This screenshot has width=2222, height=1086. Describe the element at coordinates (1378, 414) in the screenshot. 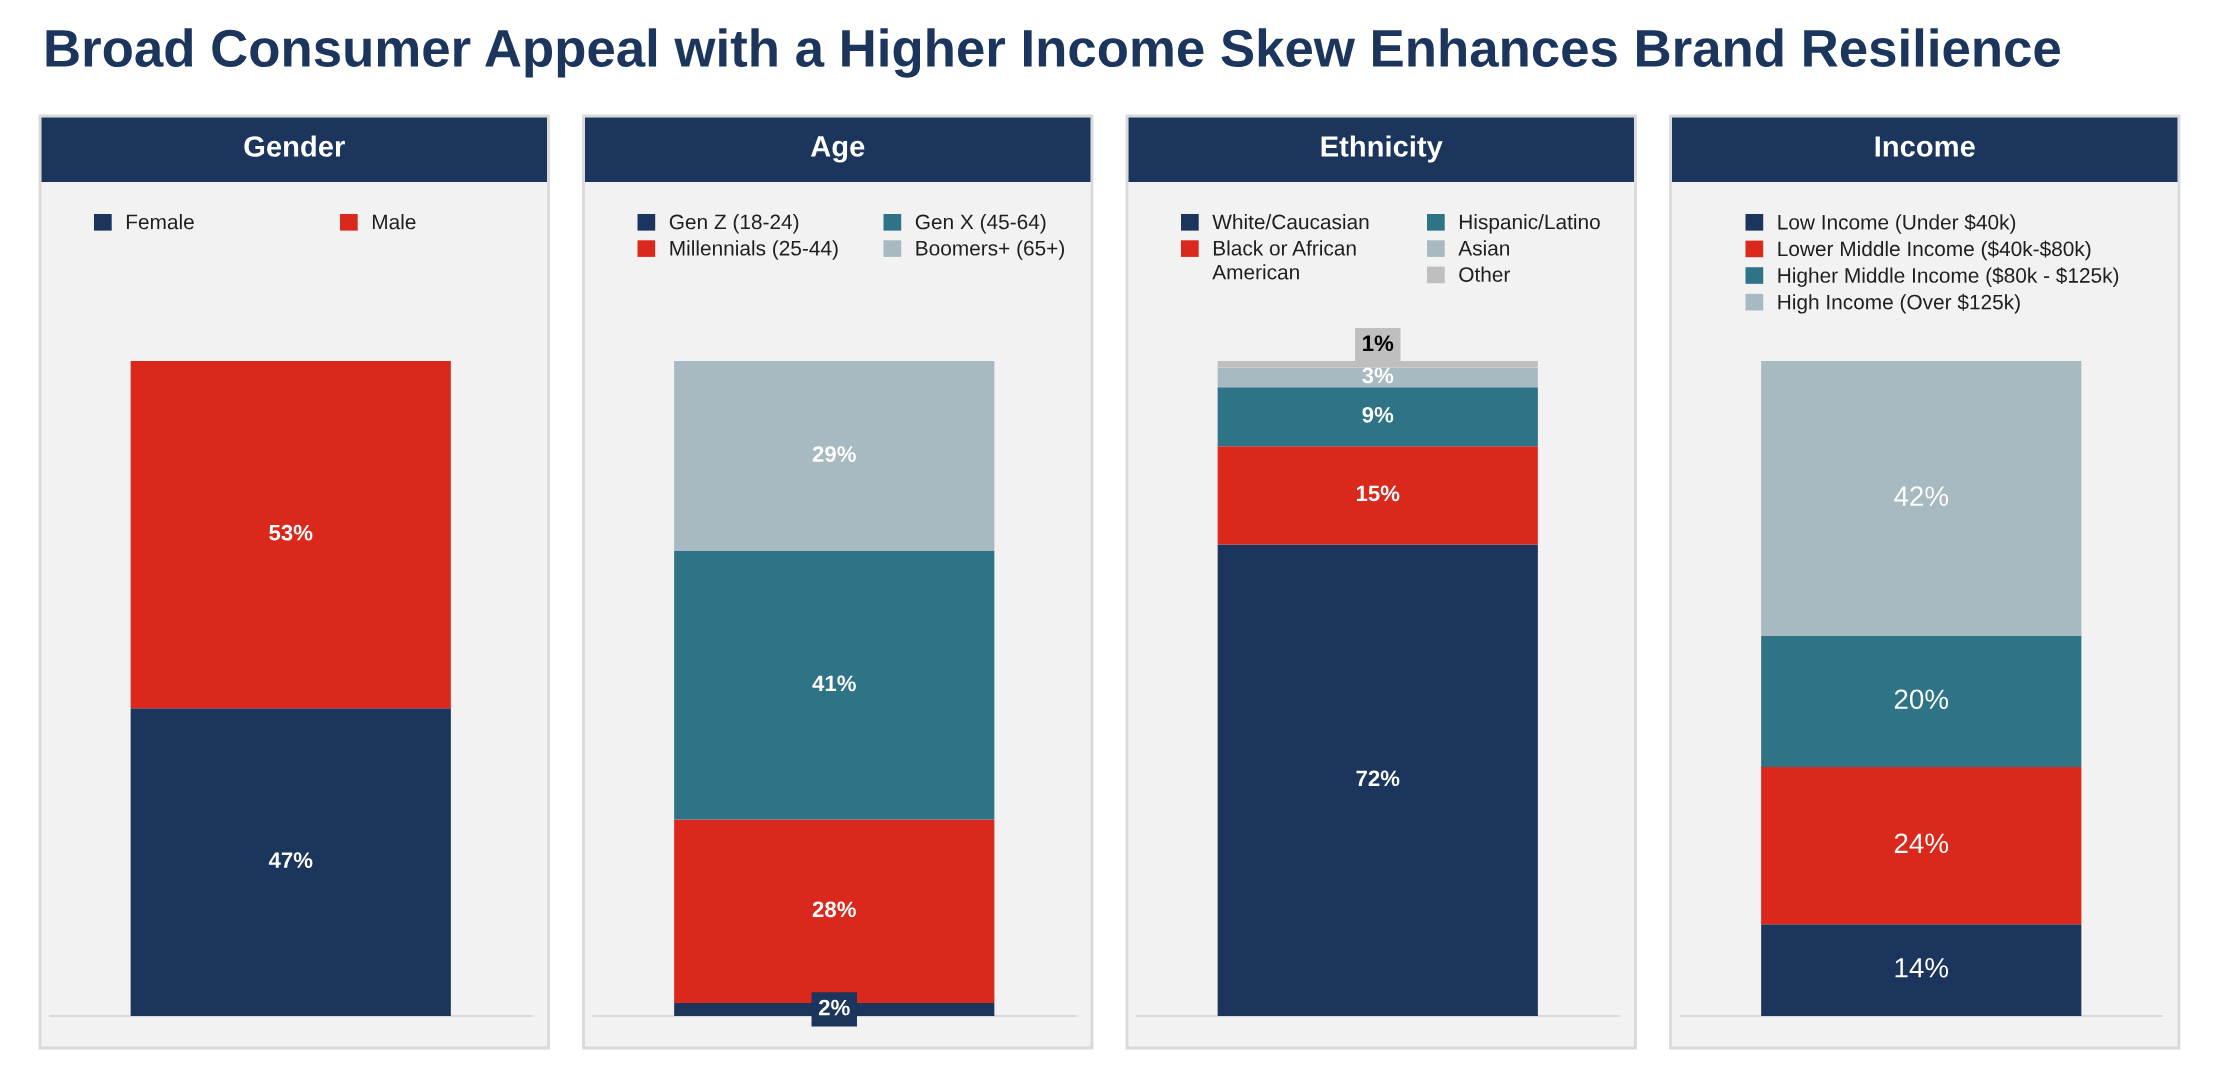

I see `data-label: 9%` at that location.